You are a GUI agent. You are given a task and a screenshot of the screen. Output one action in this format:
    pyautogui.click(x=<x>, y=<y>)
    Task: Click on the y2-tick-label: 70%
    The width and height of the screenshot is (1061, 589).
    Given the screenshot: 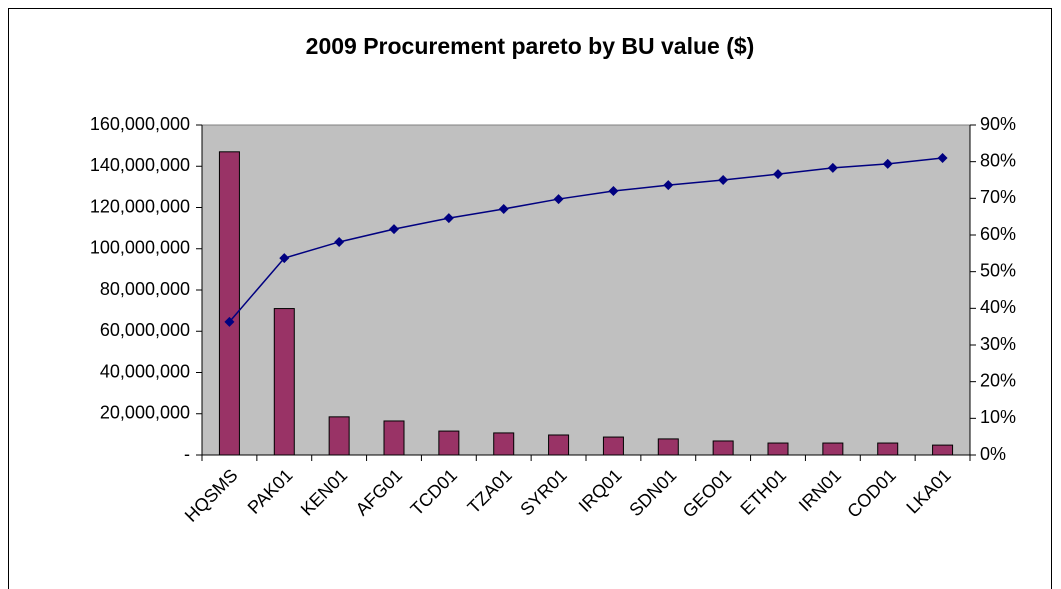 What is the action you would take?
    pyautogui.click(x=998, y=197)
    